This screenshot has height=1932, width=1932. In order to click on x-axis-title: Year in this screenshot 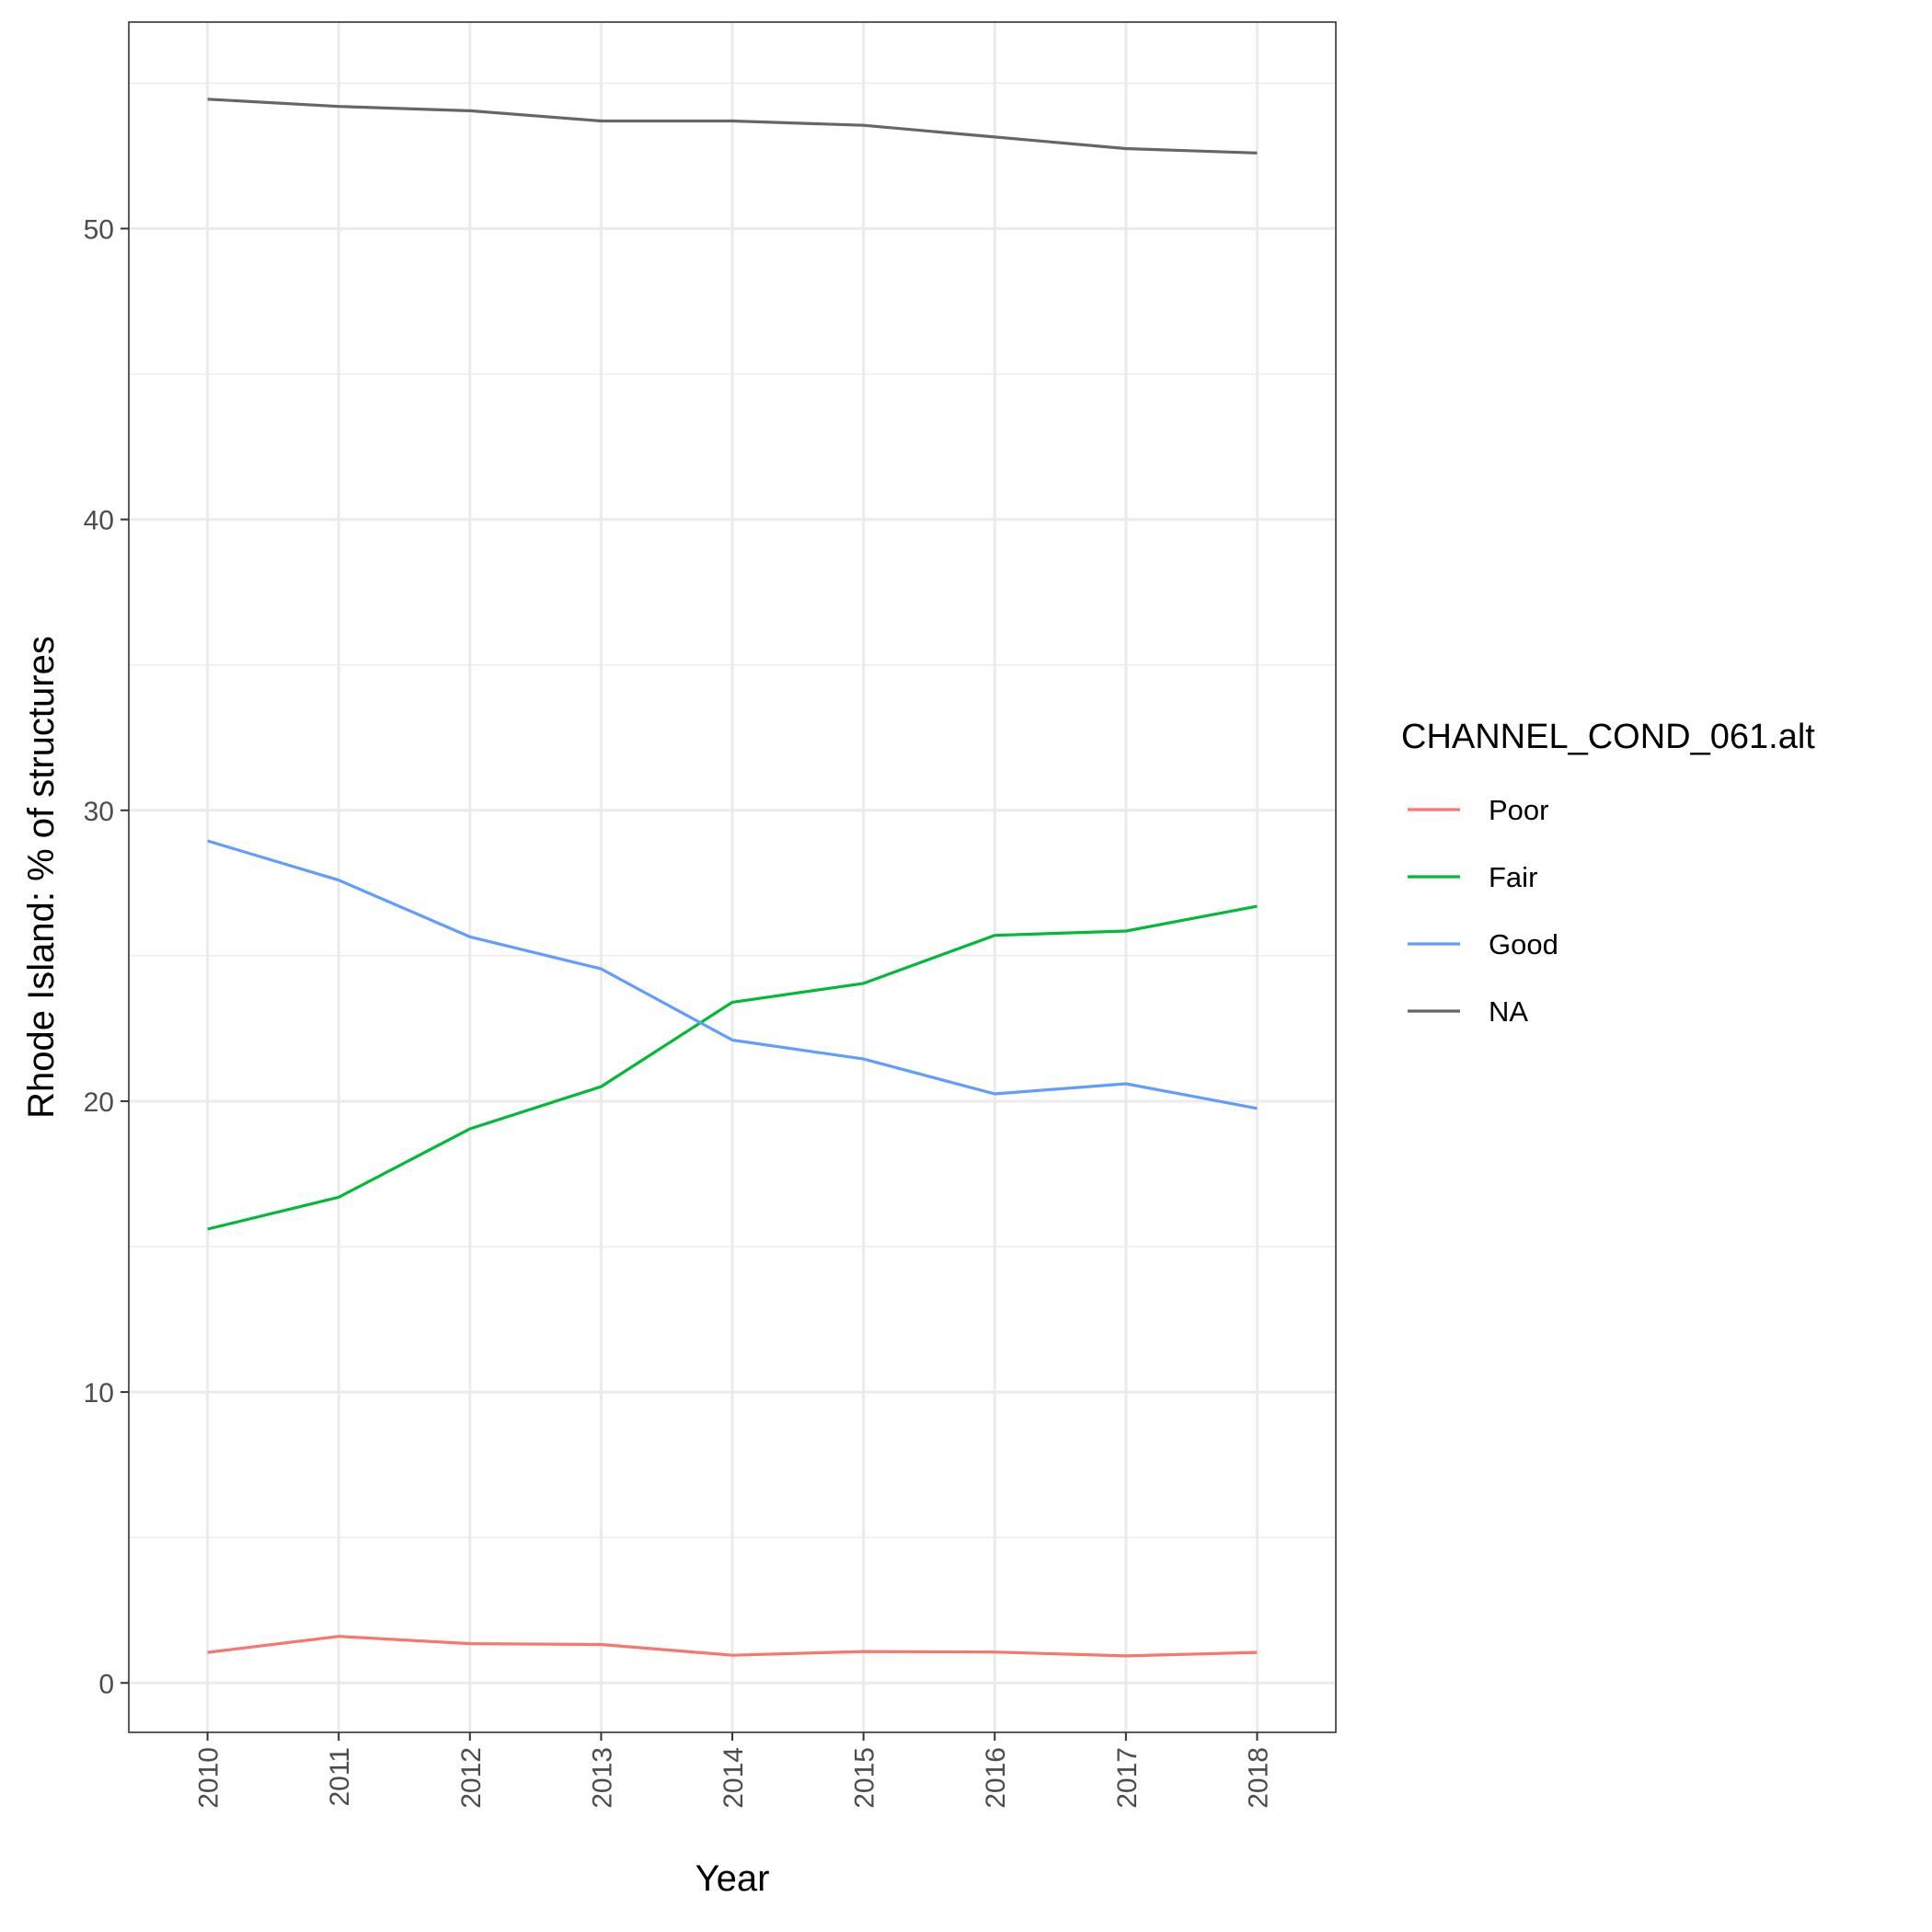, I will do `click(733, 1878)`.